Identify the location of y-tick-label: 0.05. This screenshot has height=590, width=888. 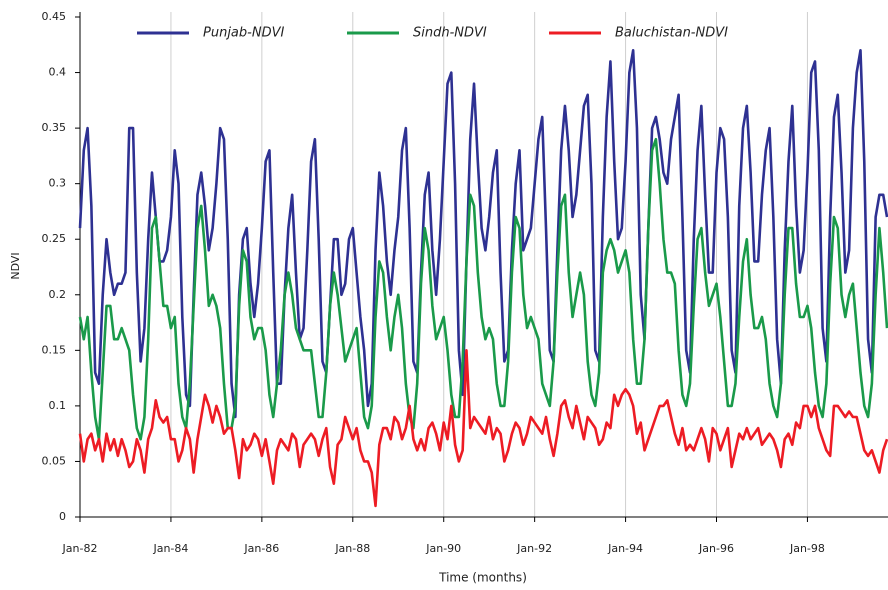
(54, 460).